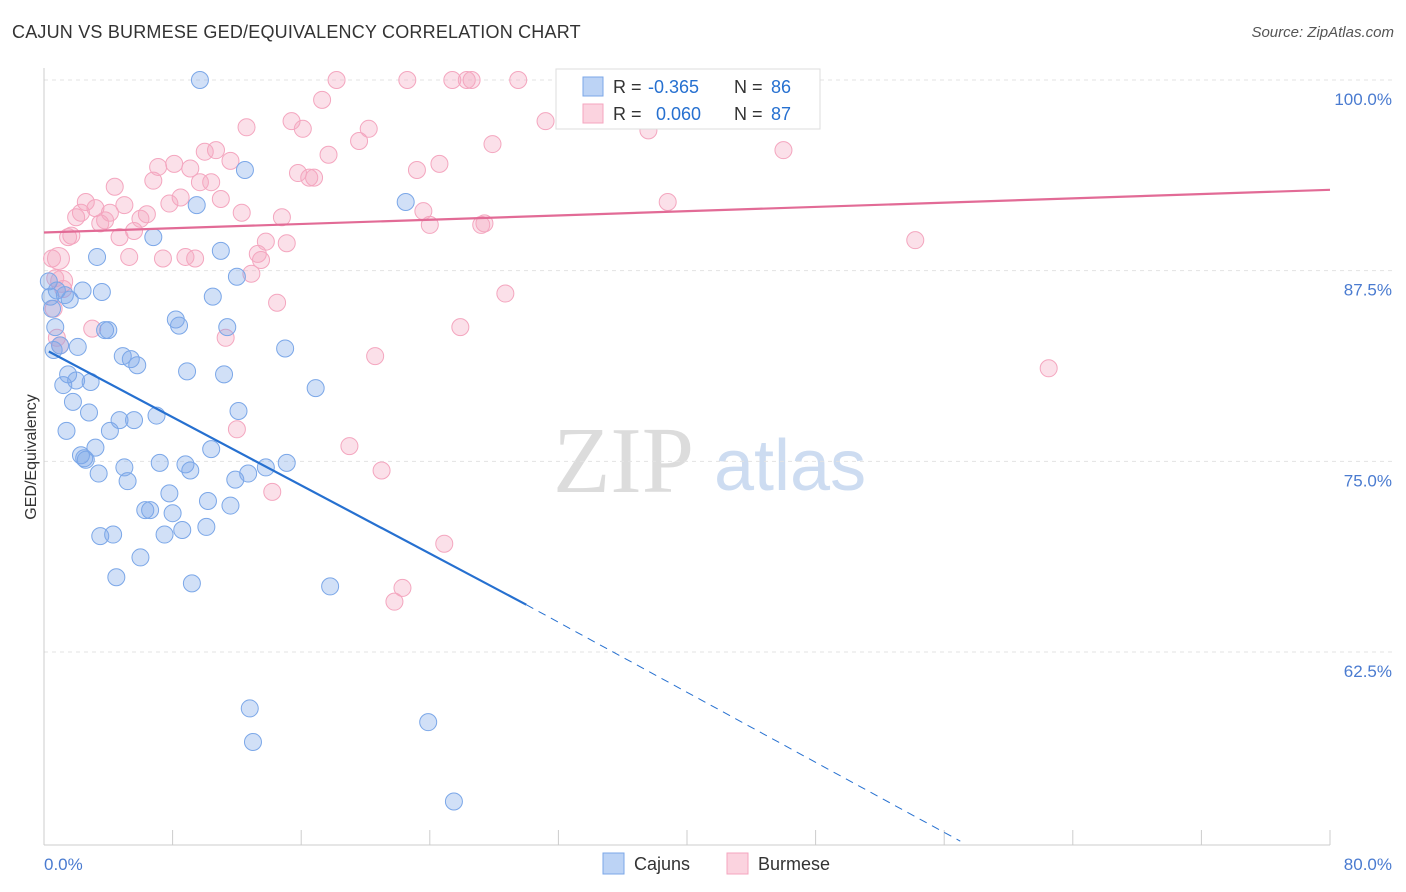 Image resolution: width=1406 pixels, height=892 pixels. Describe the element at coordinates (790, 466) in the screenshot. I see `watermark-atlas: atlas` at that location.